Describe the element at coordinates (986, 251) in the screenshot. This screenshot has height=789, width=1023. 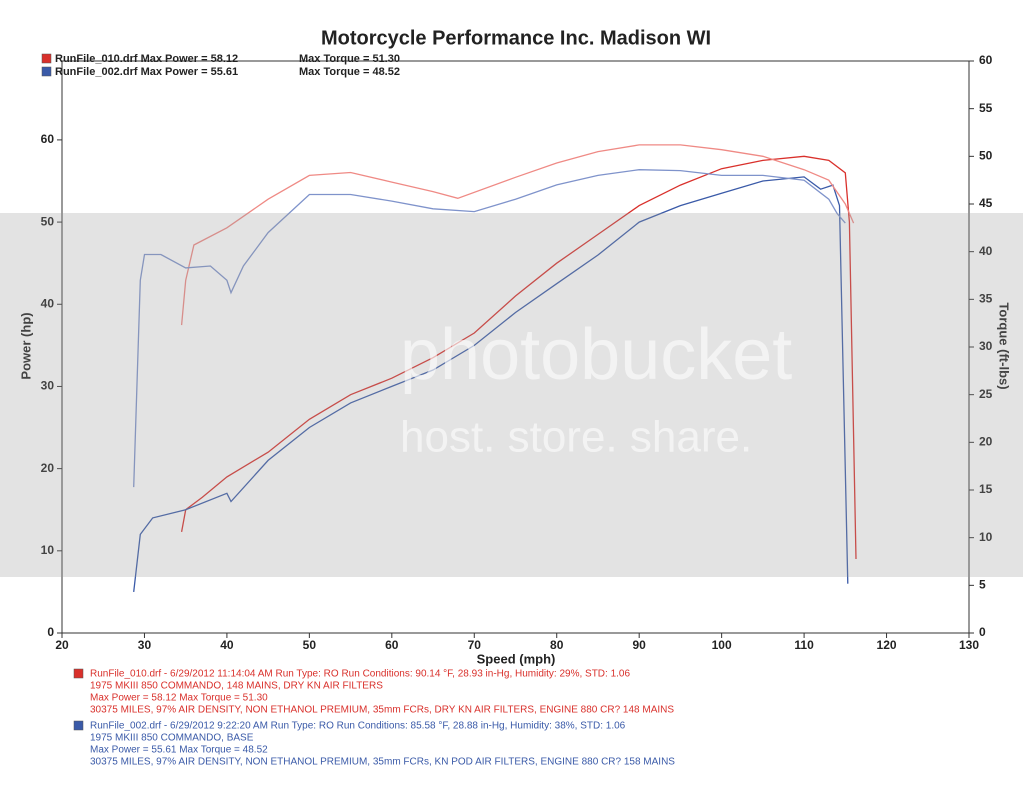
I see `y2-tick-label: 40` at that location.